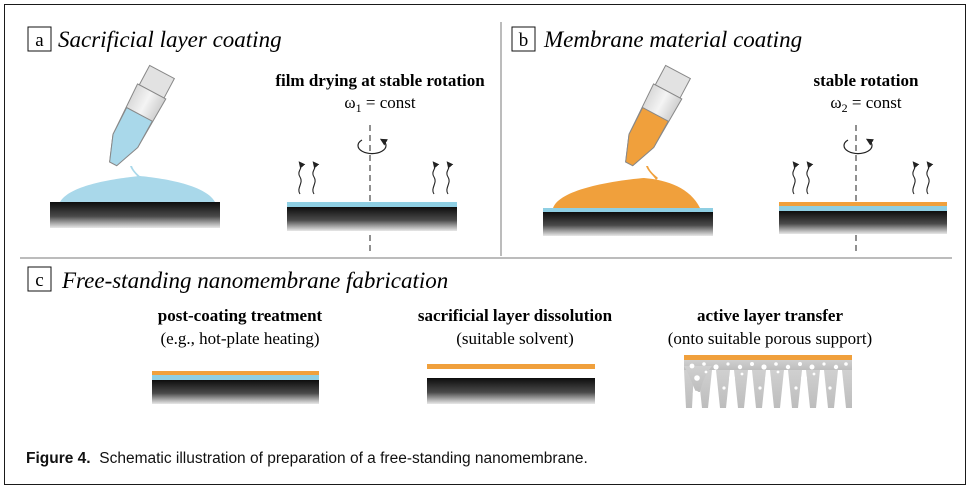 The image size is (972, 491). Describe the element at coordinates (135, 215) in the screenshot. I see `substrate-a1` at that location.